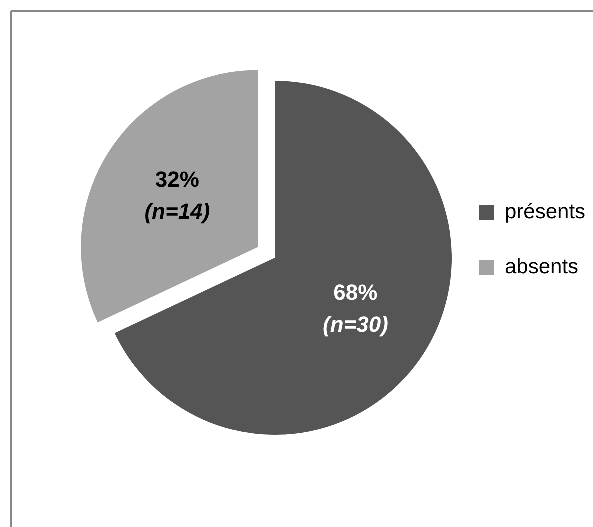 Image resolution: width=593 pixels, height=527 pixels. I want to click on text: (n=30), so click(355, 325).